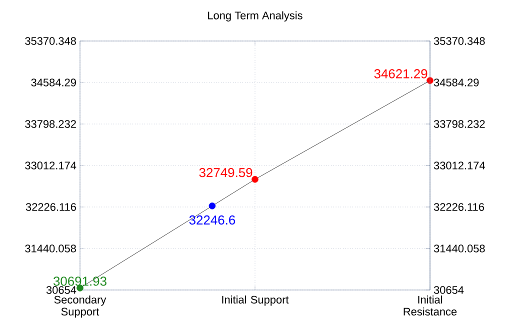 The image size is (510, 330). What do you see at coordinates (459, 207) in the screenshot?
I see `y2-tick-label: 32226.116` at bounding box center [459, 207].